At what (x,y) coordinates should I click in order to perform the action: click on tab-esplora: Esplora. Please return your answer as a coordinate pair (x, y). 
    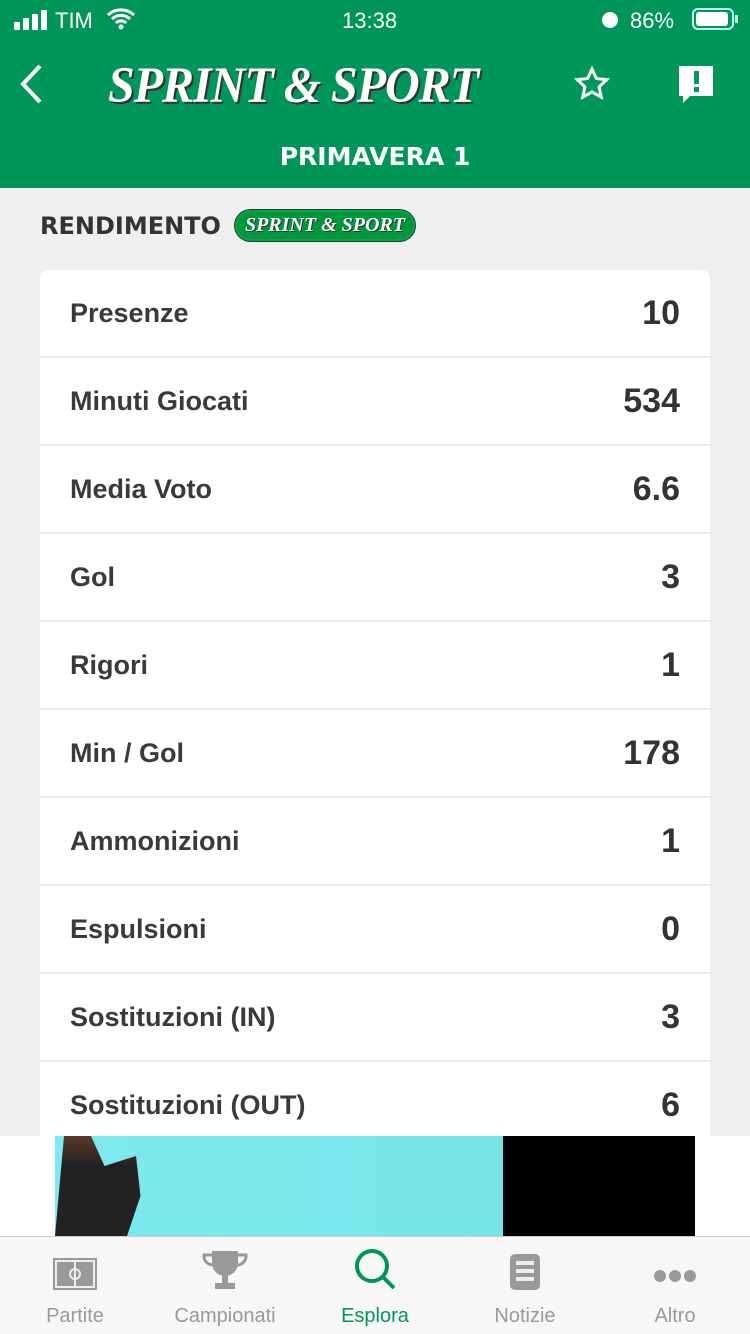
    Looking at the image, I should click on (375, 1285).